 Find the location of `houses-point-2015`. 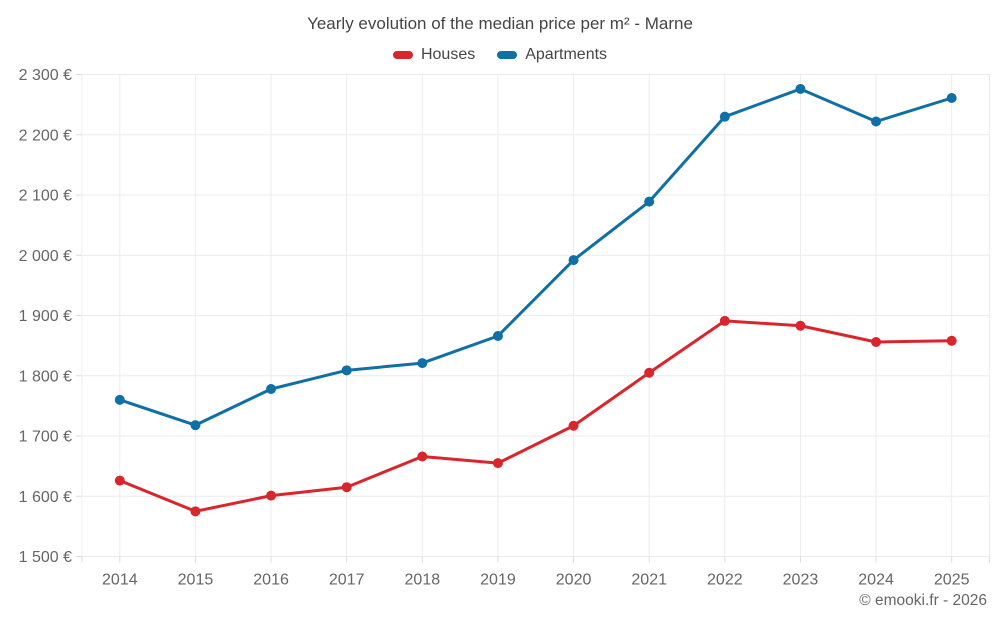

houses-point-2015 is located at coordinates (195, 511).